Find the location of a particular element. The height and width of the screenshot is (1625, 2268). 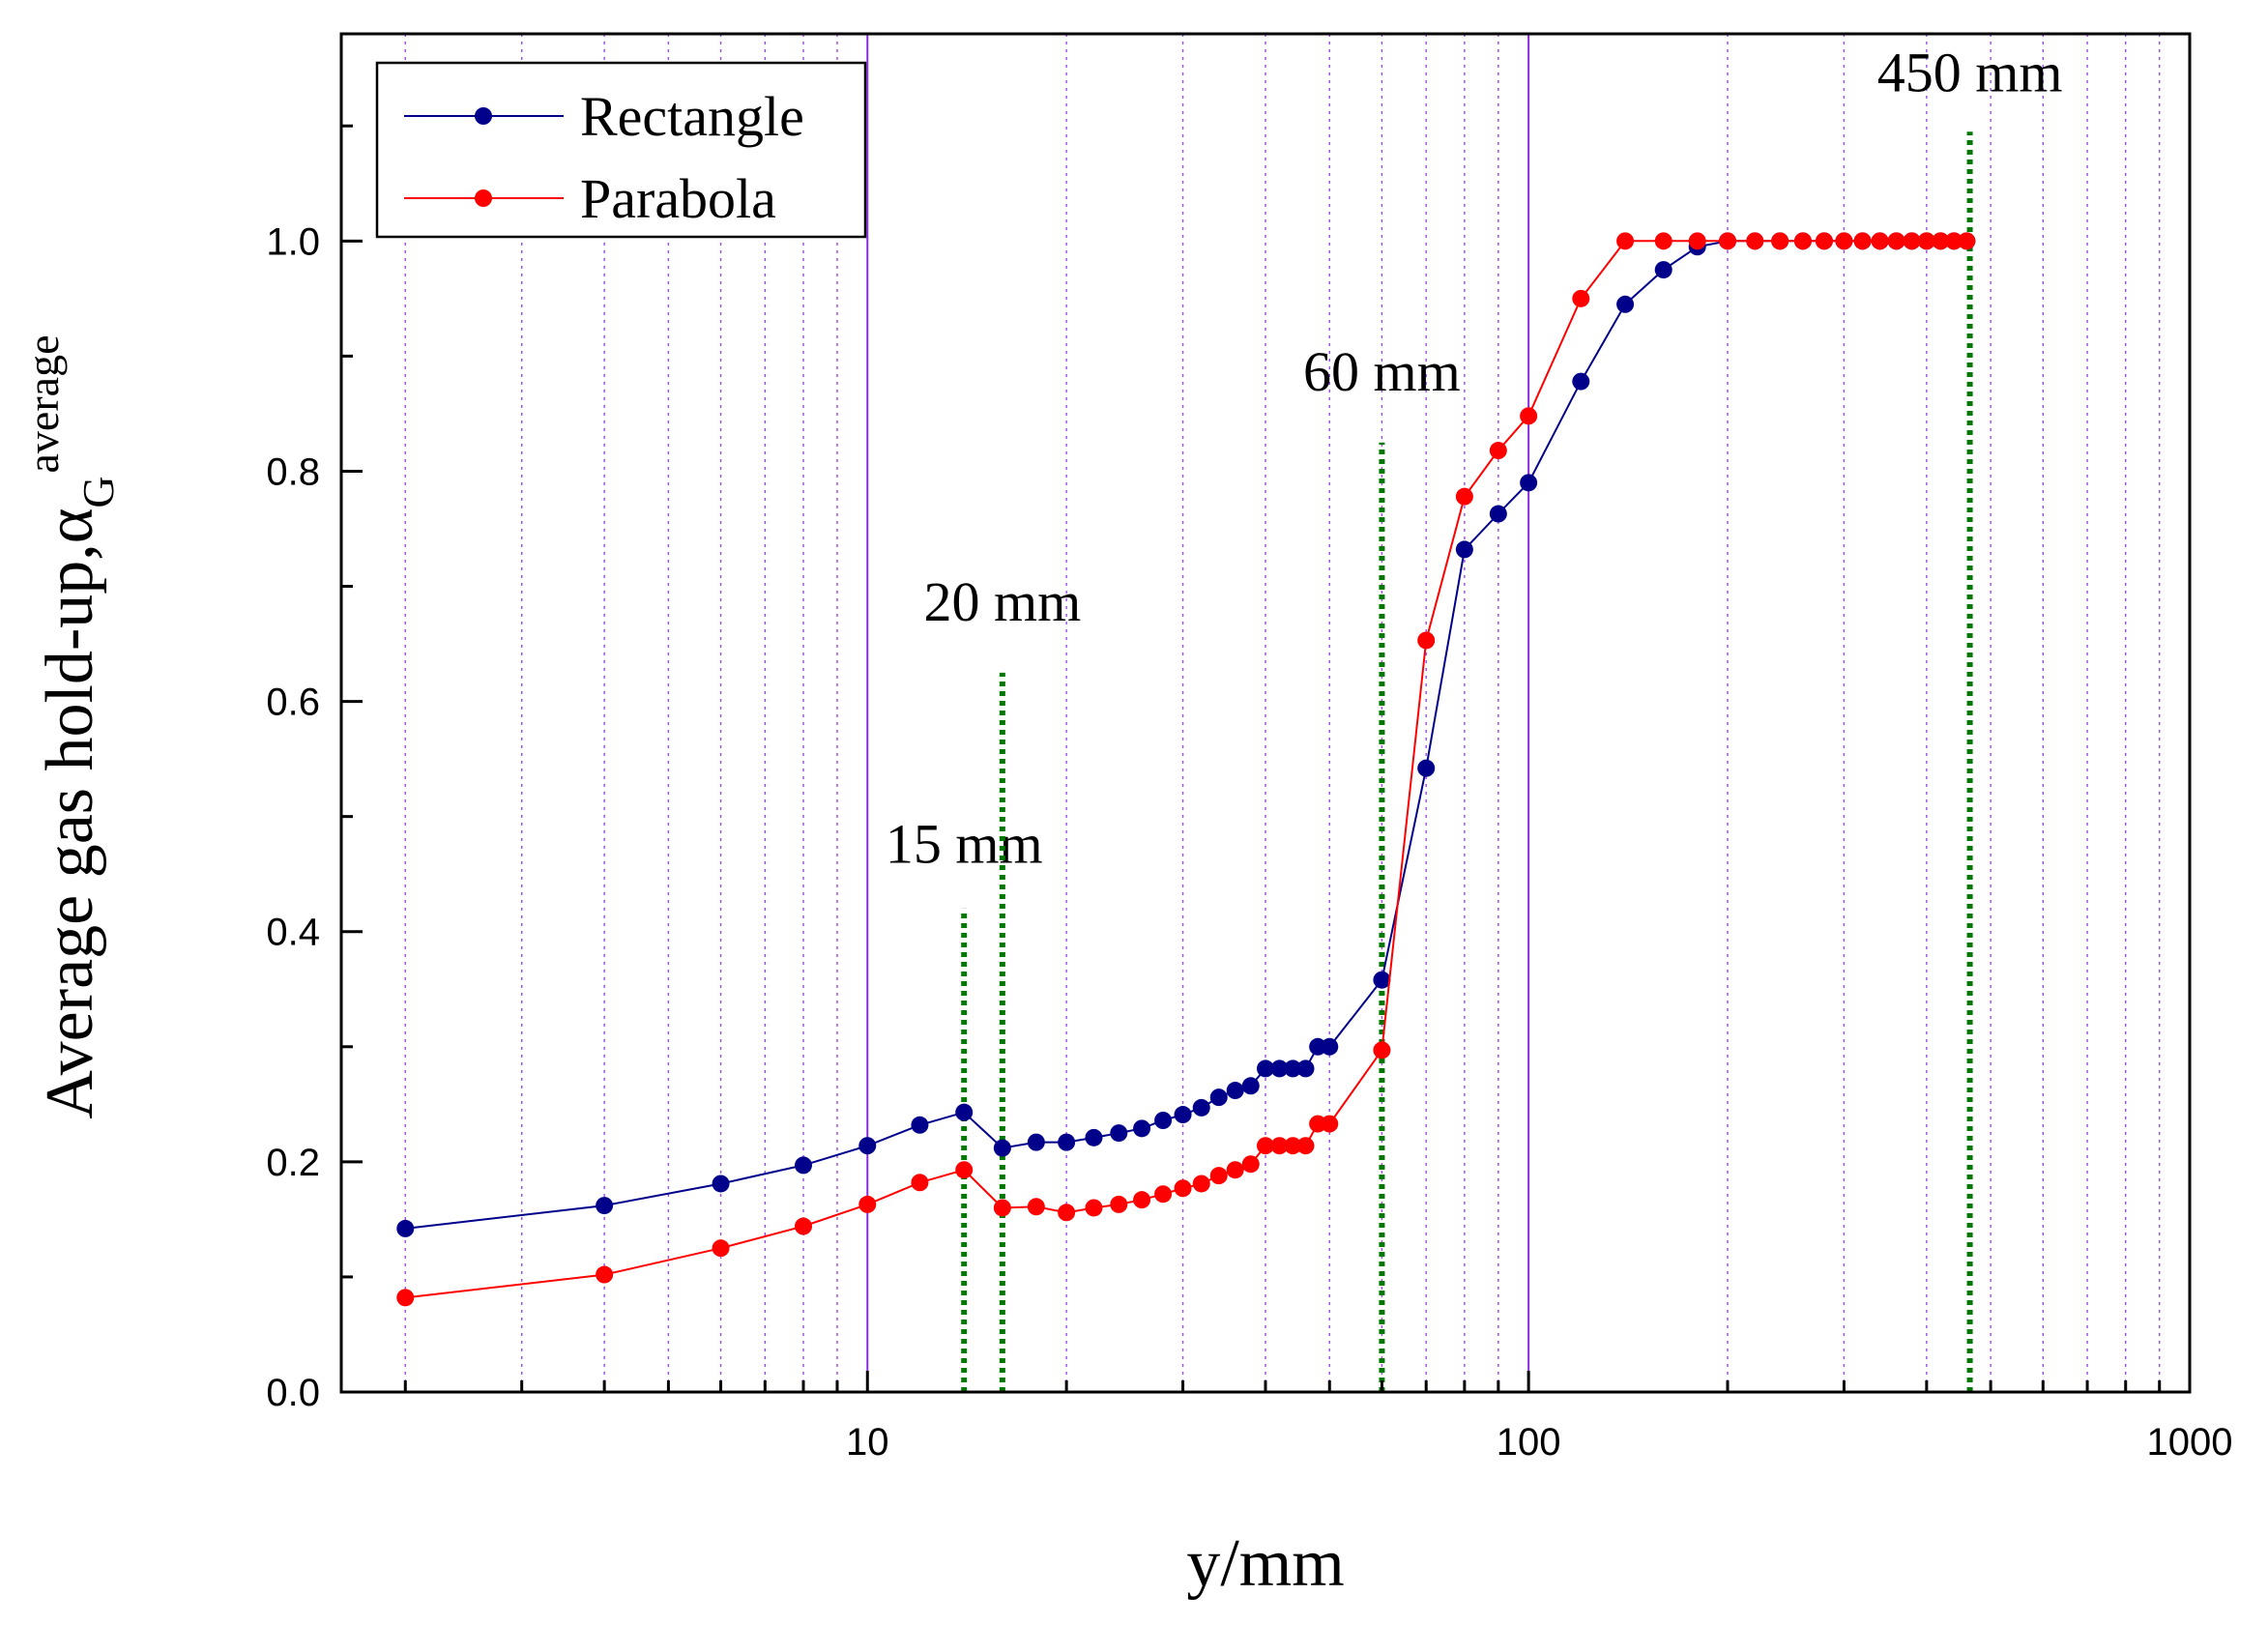

legend-box is located at coordinates (621, 150).